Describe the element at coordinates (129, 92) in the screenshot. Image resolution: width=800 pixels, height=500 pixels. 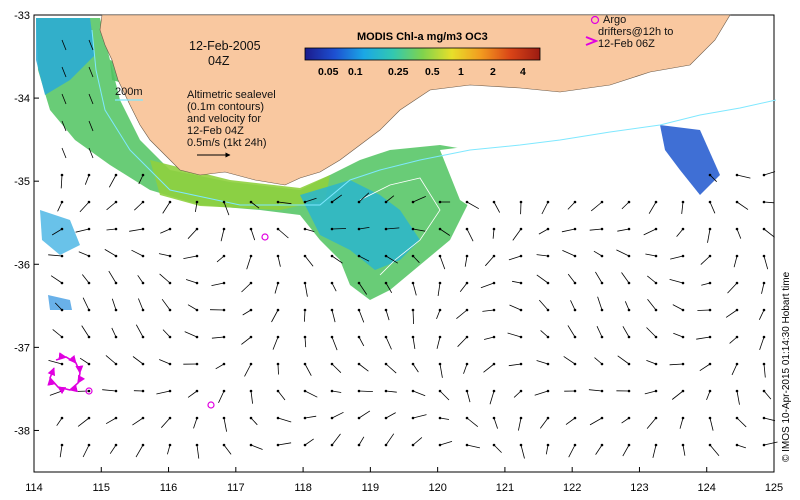
I see `depth-label: 200m` at that location.